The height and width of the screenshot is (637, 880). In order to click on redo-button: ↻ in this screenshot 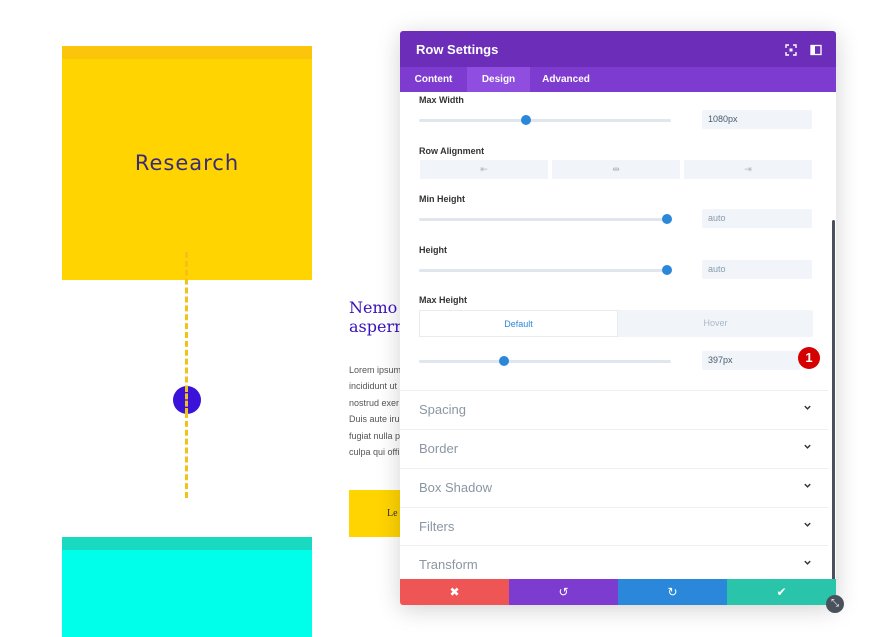, I will do `click(672, 592)`.